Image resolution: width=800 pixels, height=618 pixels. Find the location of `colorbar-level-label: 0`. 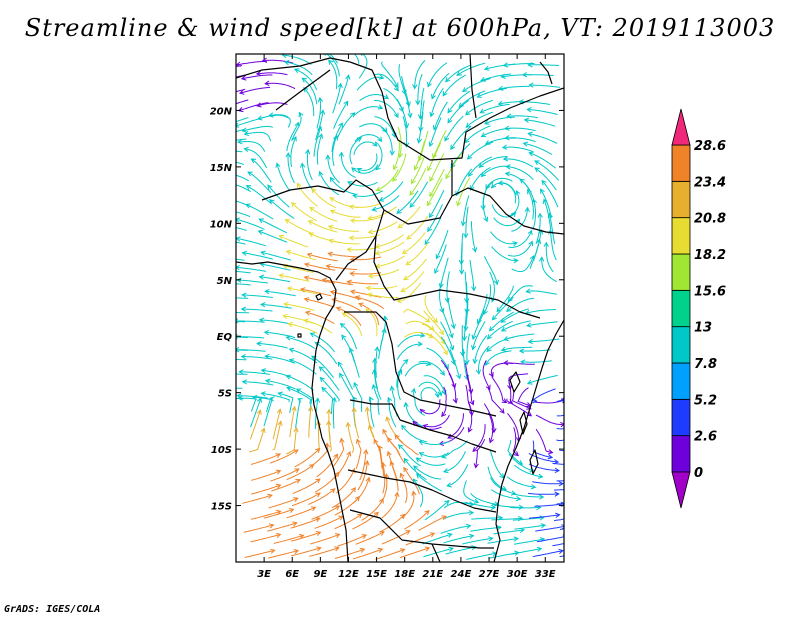

colorbar-level-label: 0 is located at coordinates (698, 473).